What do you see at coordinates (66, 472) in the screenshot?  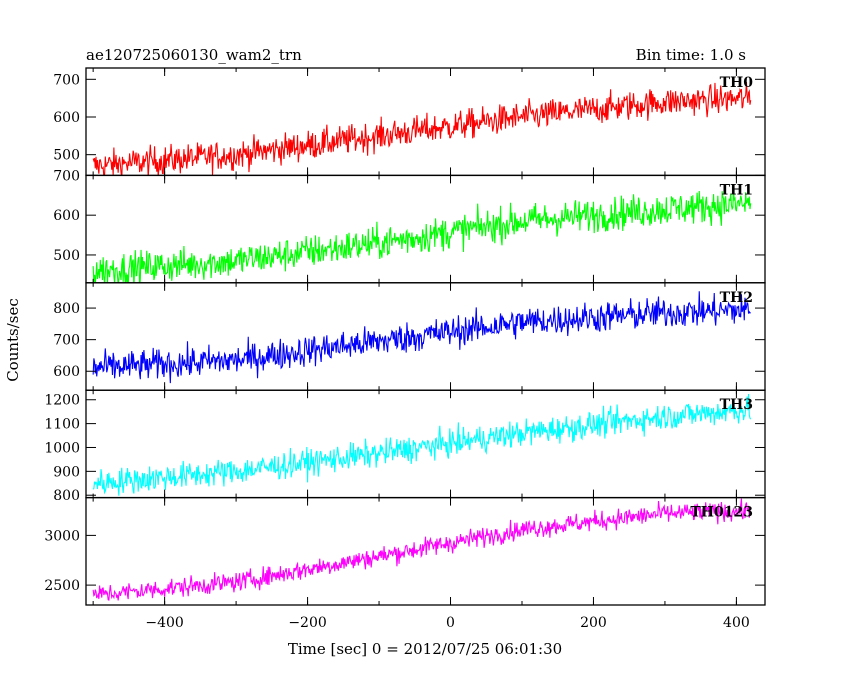 I see `y-tick-label: 900` at bounding box center [66, 472].